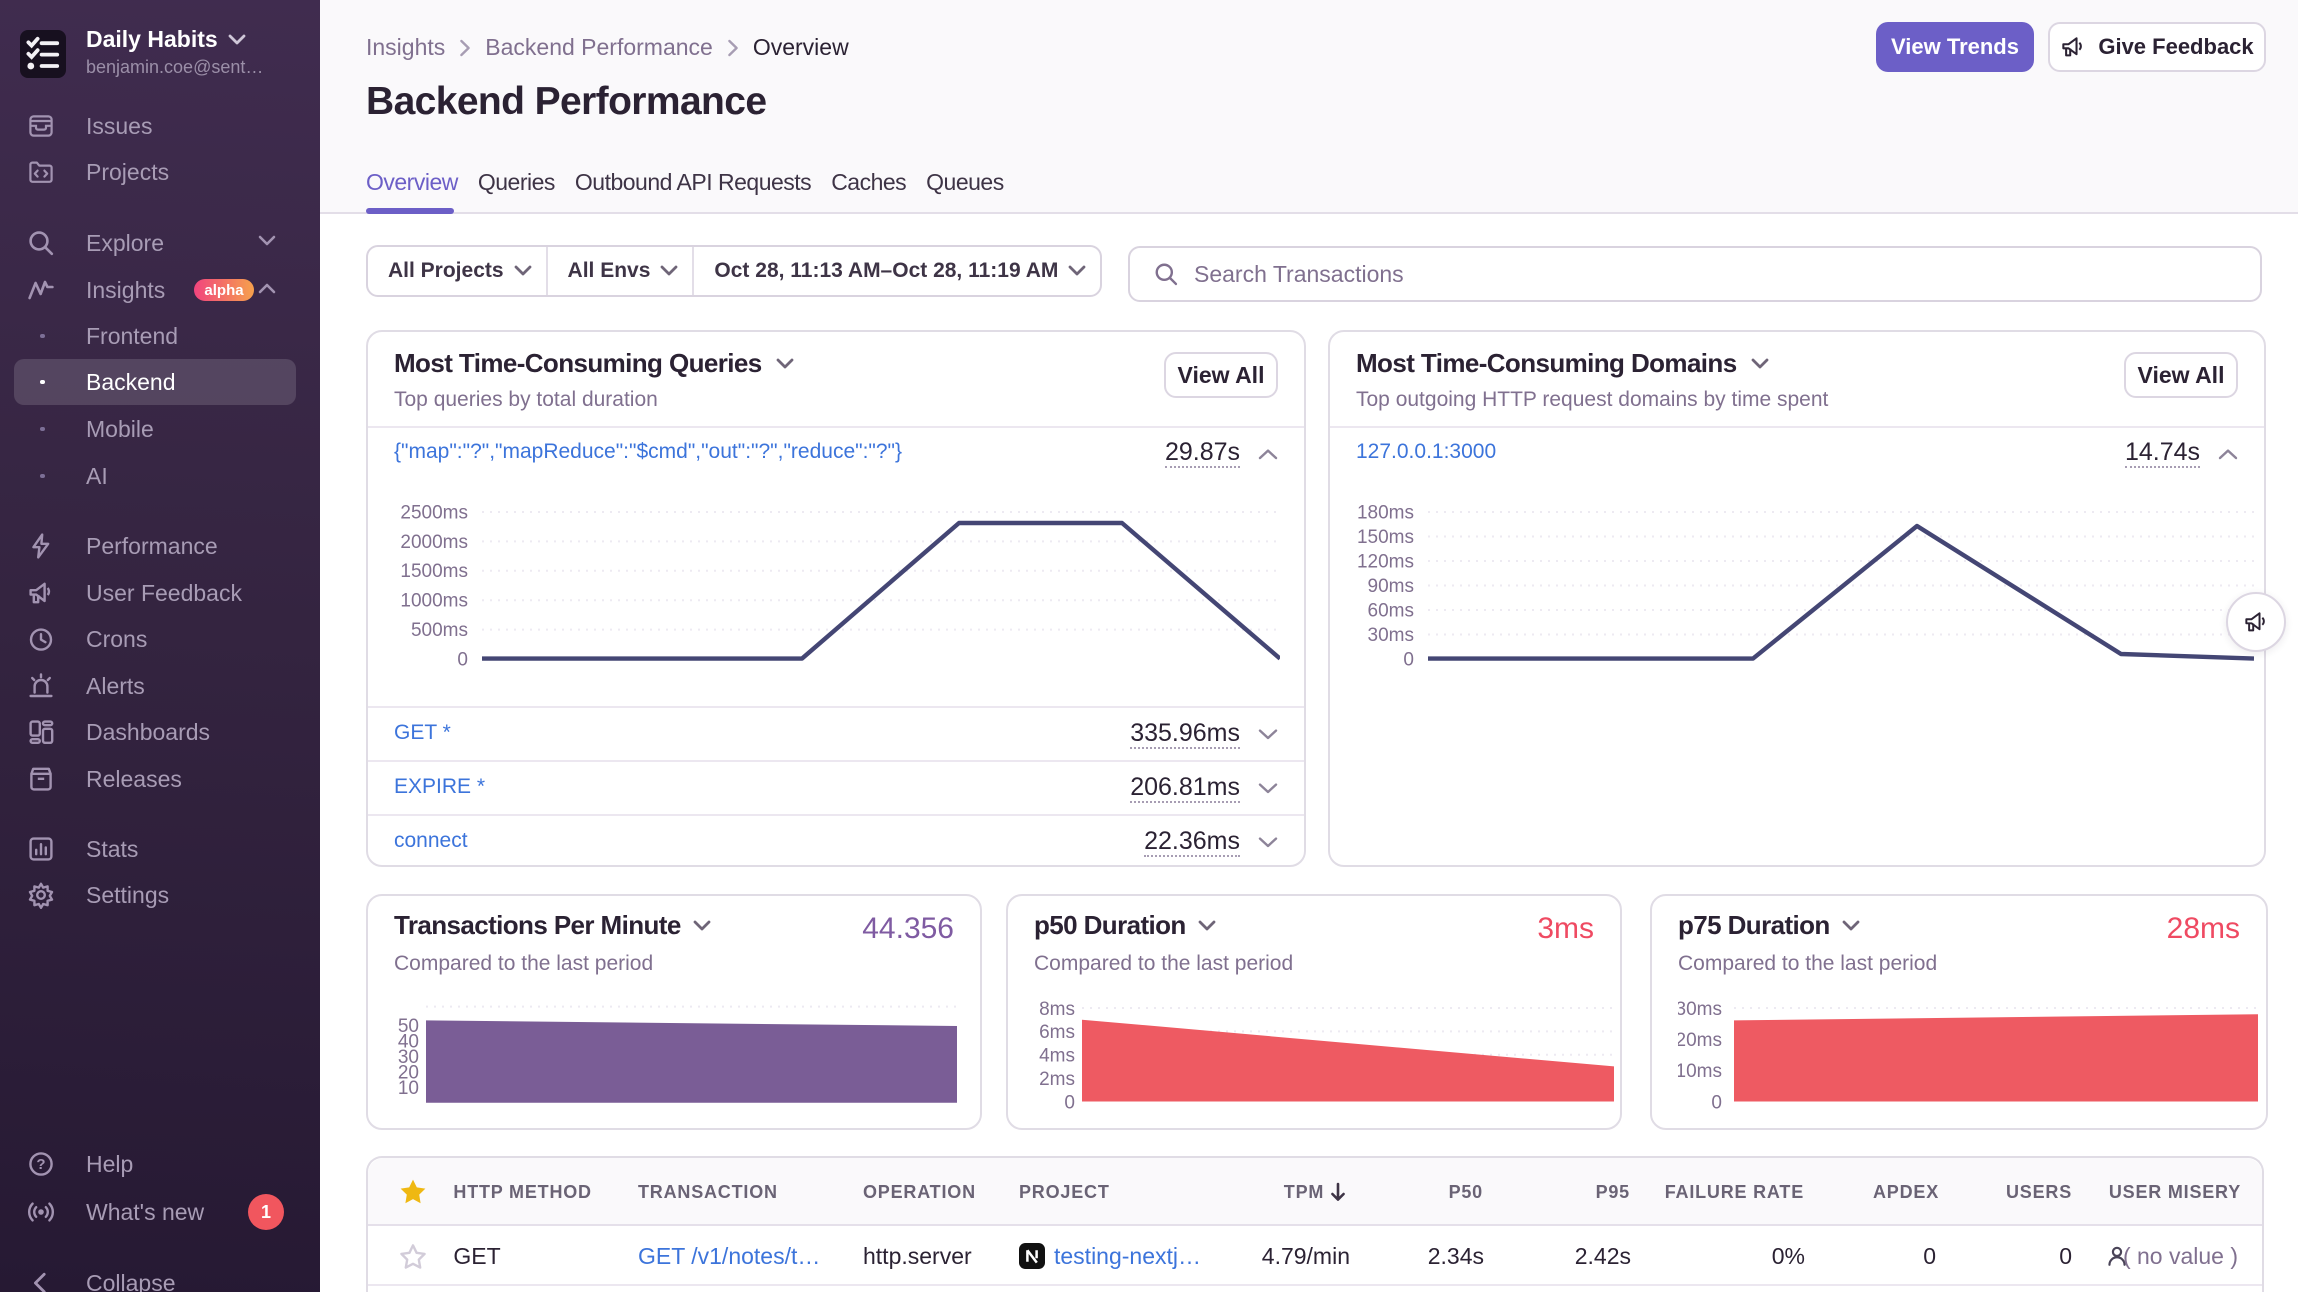 The image size is (2298, 1292). Describe the element at coordinates (1385, 537) in the screenshot. I see `svg-text: 150ms` at that location.